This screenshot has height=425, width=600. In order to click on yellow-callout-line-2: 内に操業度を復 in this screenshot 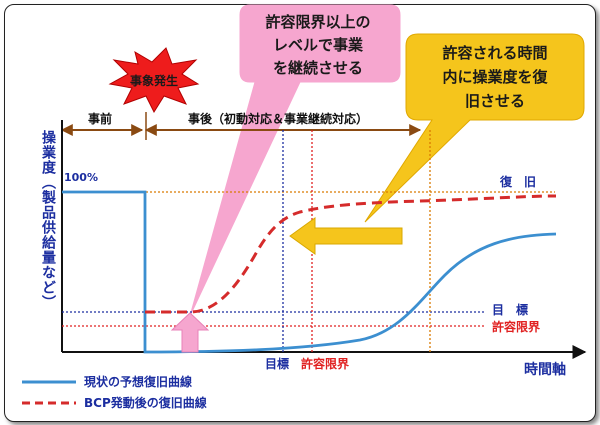, I will do `click(495, 77)`.